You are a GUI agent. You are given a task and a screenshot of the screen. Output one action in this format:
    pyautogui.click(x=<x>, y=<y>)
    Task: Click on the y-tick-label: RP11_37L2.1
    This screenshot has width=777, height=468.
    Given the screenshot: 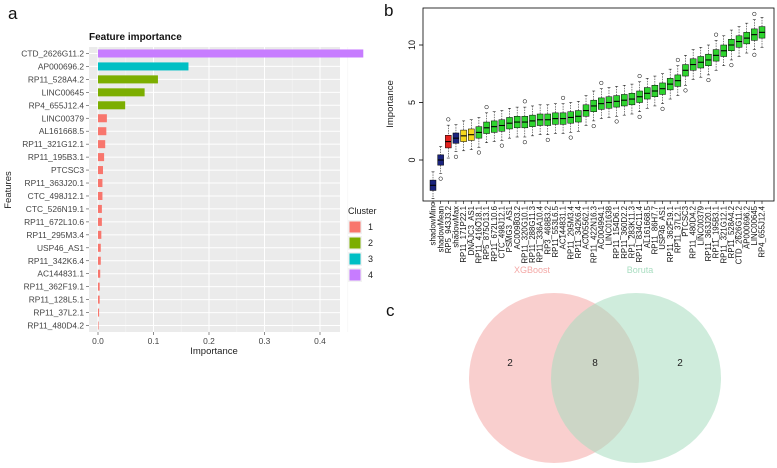 What is the action you would take?
    pyautogui.click(x=58, y=313)
    